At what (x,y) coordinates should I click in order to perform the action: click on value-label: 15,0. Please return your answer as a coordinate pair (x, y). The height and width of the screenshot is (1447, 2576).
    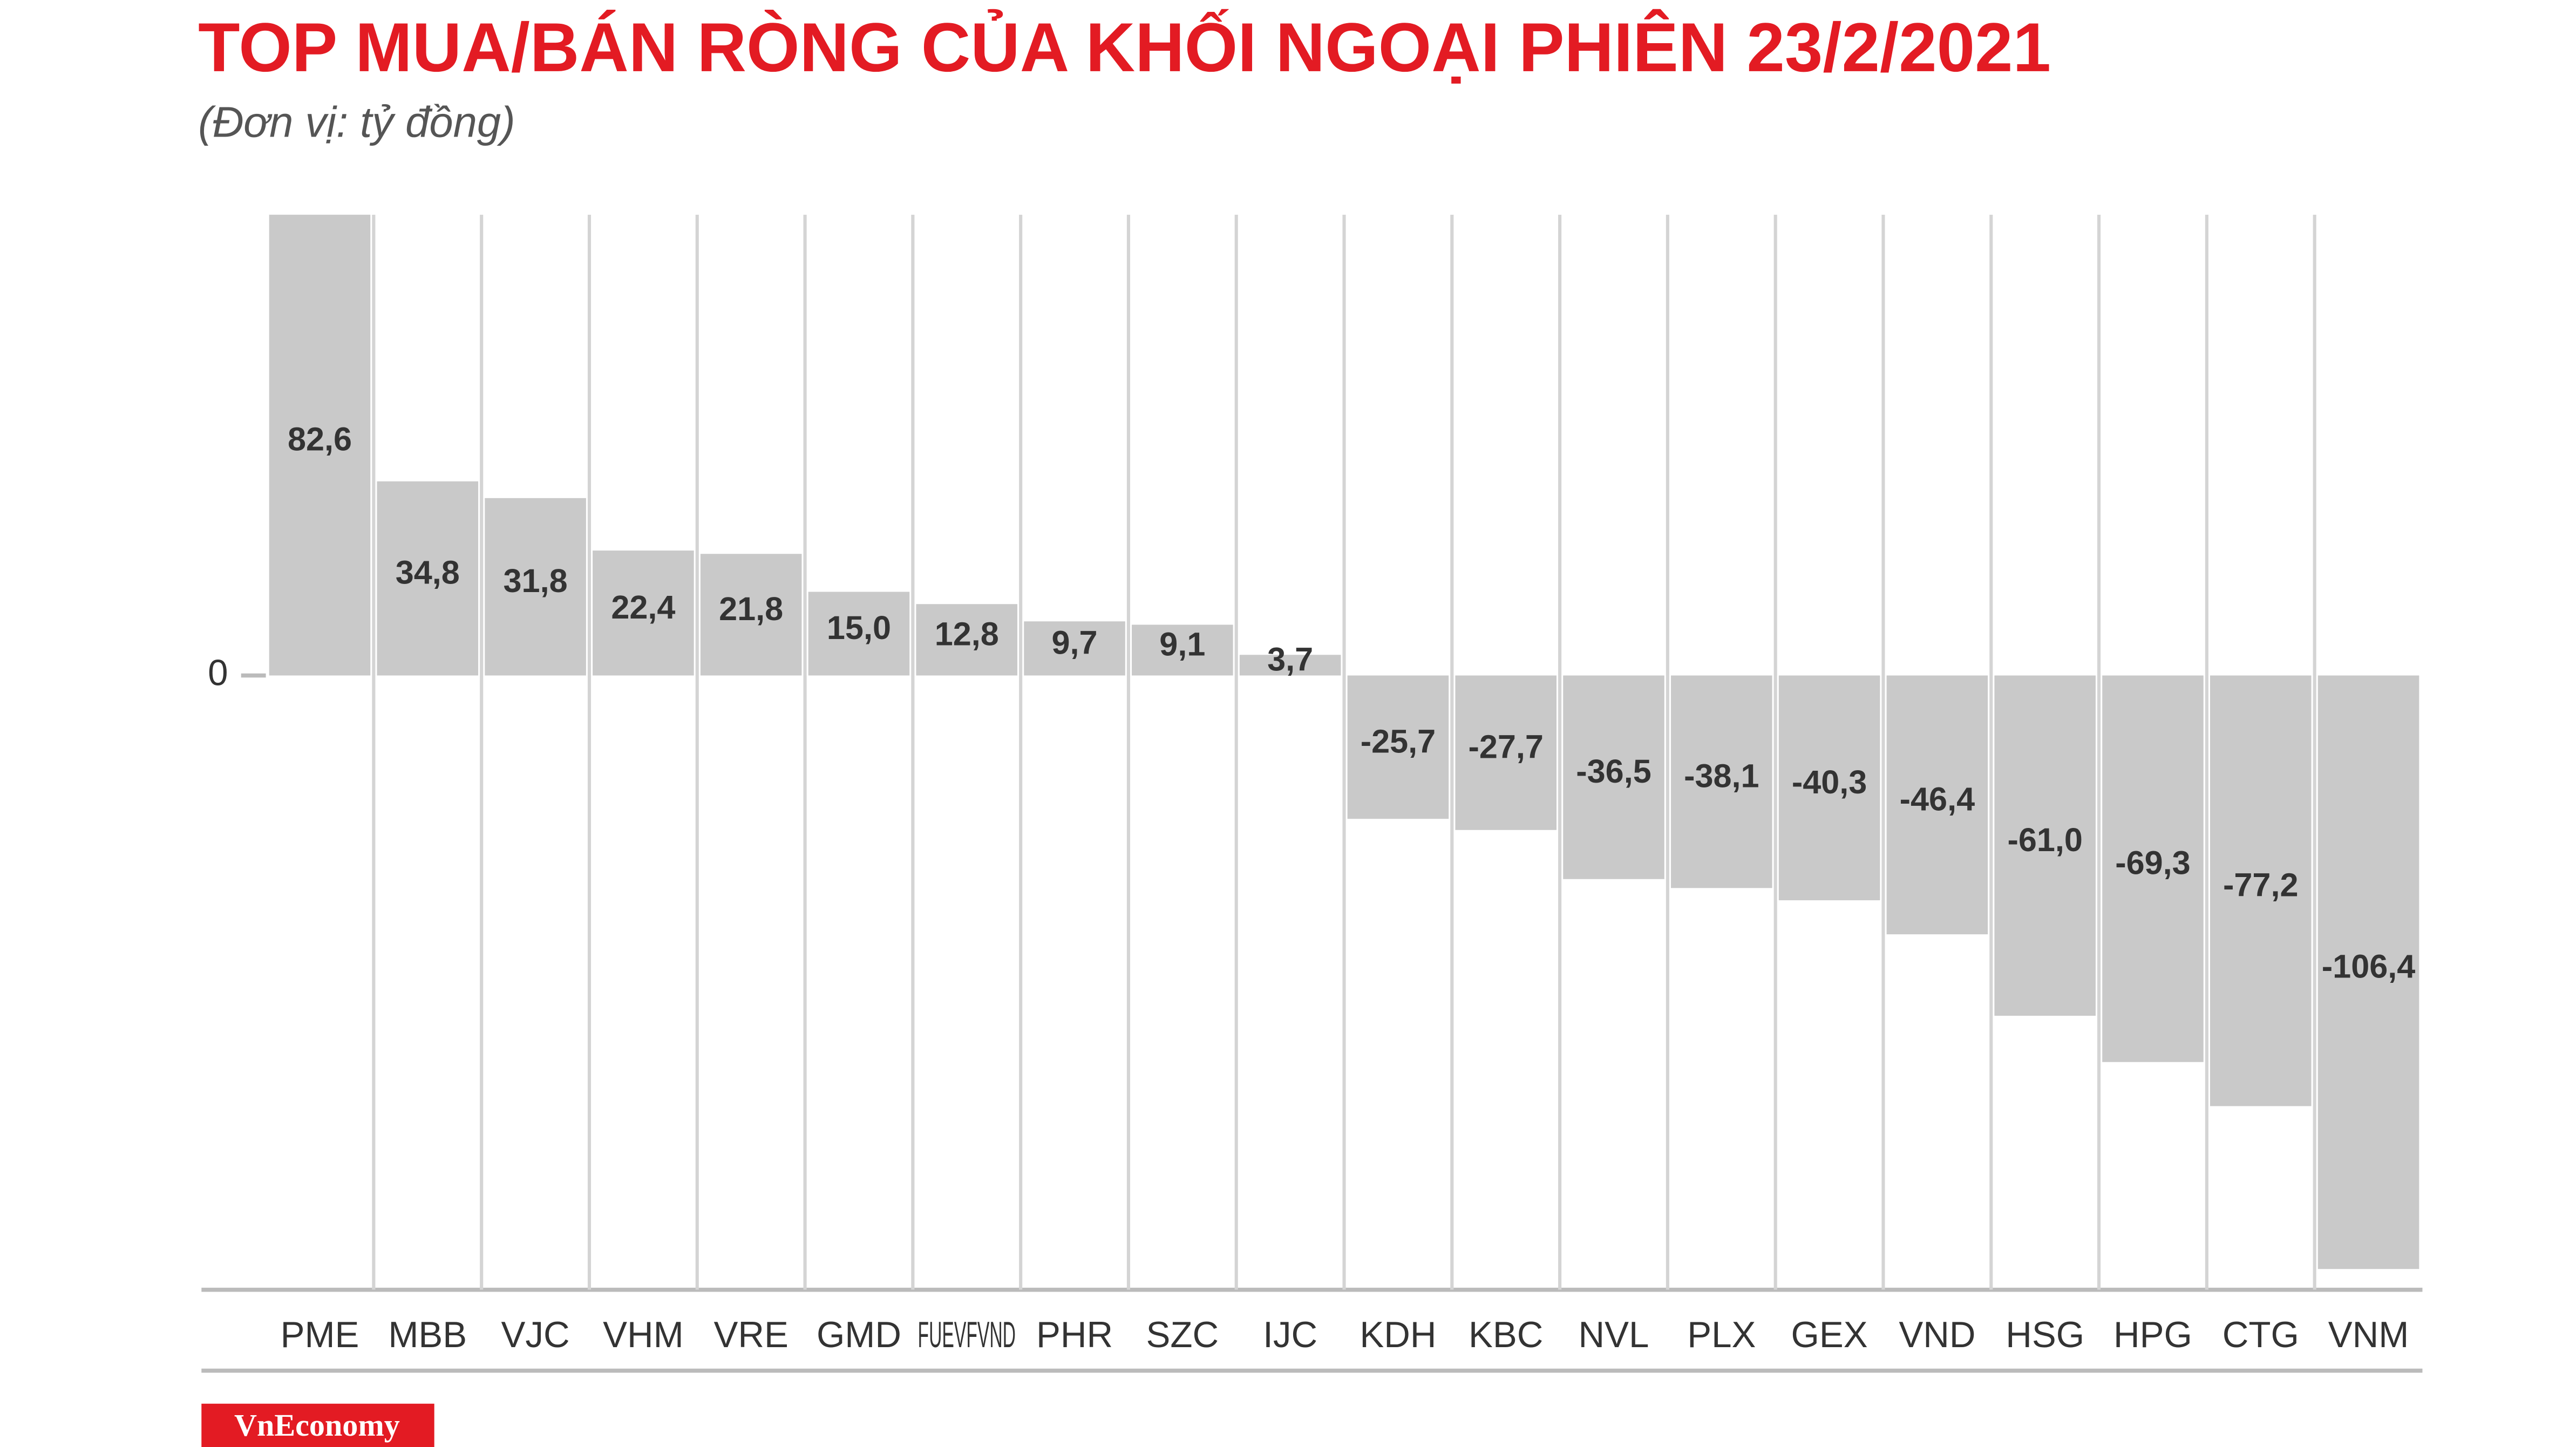
    Looking at the image, I should click on (859, 628).